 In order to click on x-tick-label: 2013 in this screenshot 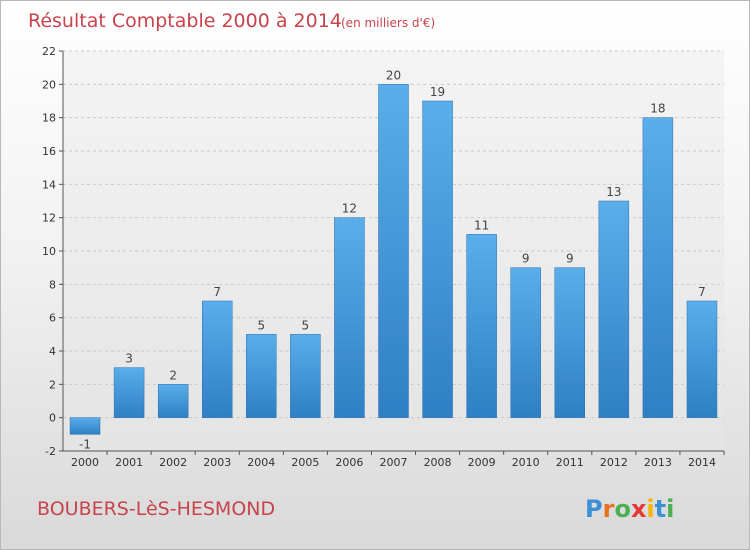, I will do `click(658, 462)`.